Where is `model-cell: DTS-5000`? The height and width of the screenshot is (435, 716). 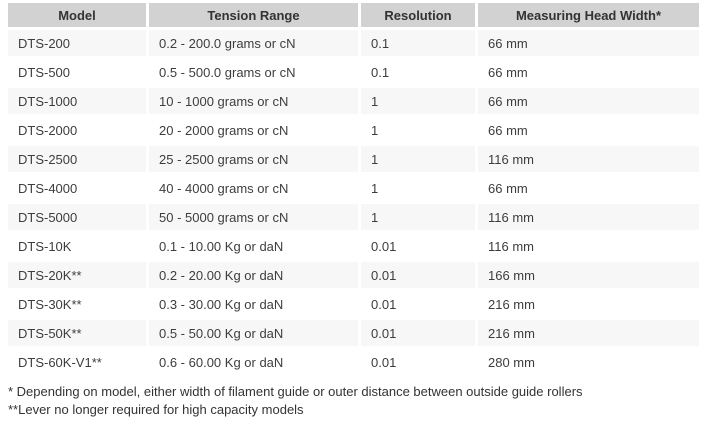 model-cell: DTS-5000 is located at coordinates (77, 217).